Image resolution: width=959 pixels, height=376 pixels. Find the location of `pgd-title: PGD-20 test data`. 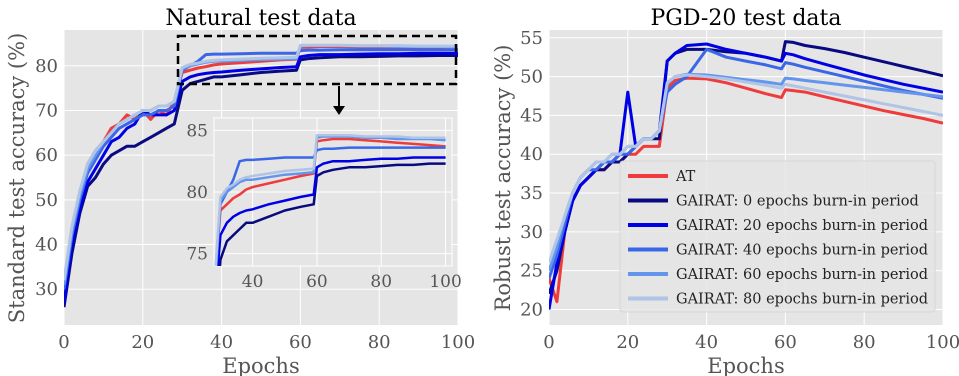

pgd-title: PGD-20 test data is located at coordinates (746, 18).